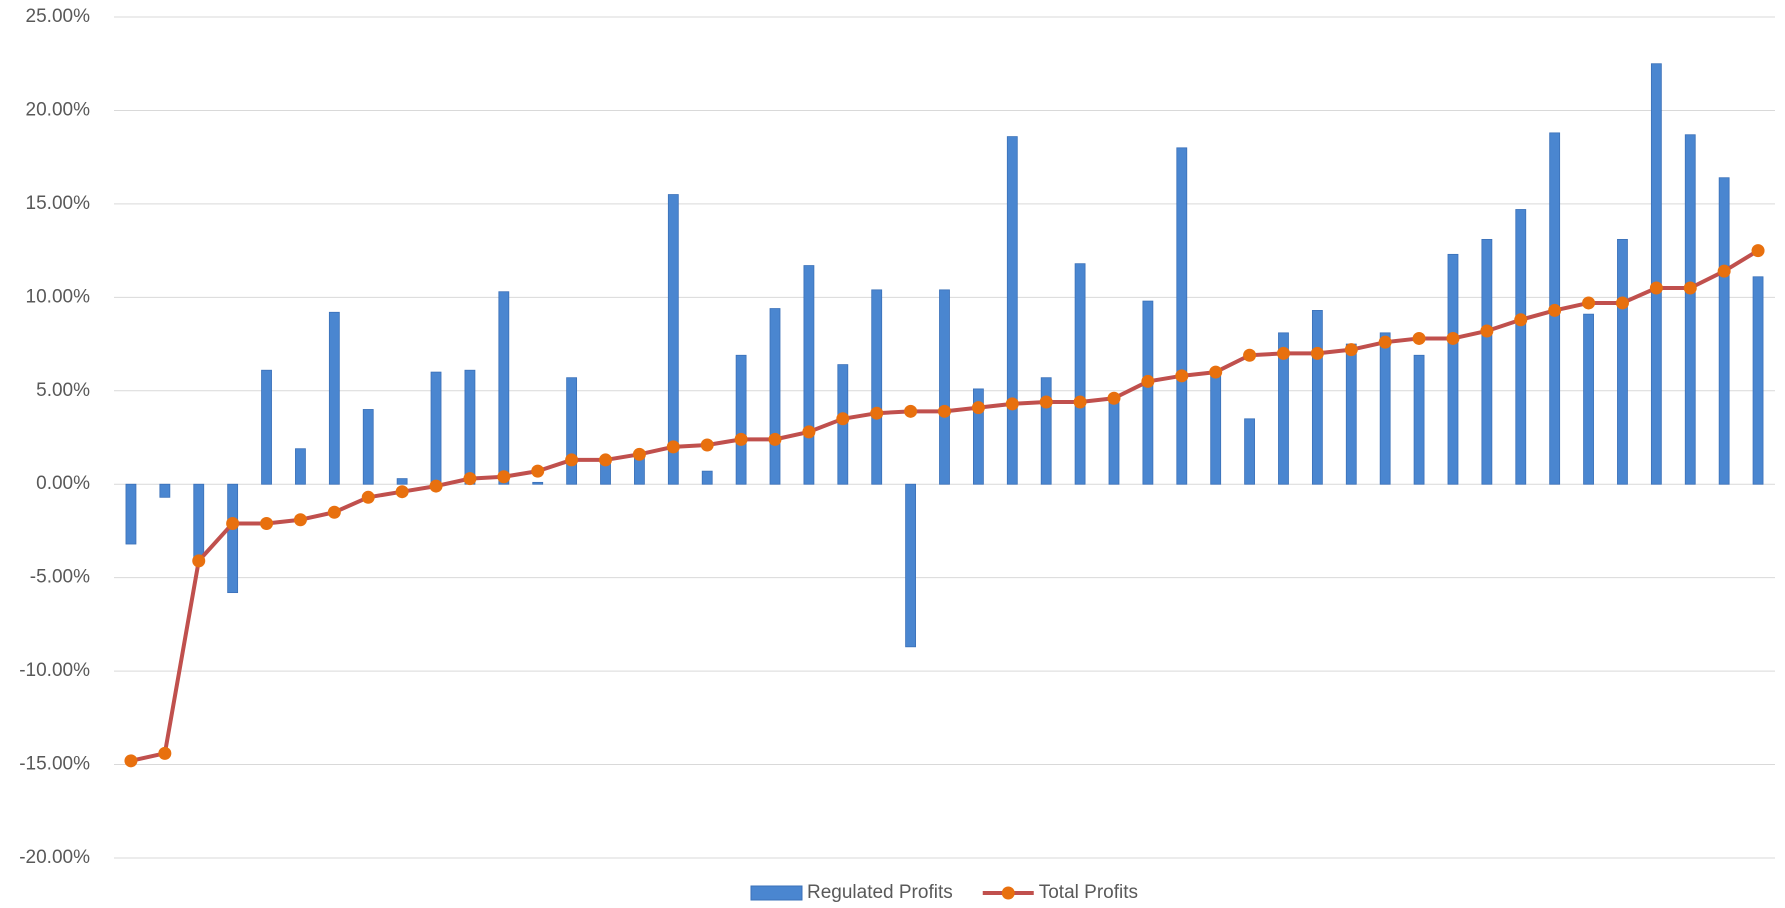 Image resolution: width=1785 pixels, height=908 pixels. Describe the element at coordinates (63, 483) in the screenshot. I see `y-tick-label: 0.00%` at that location.